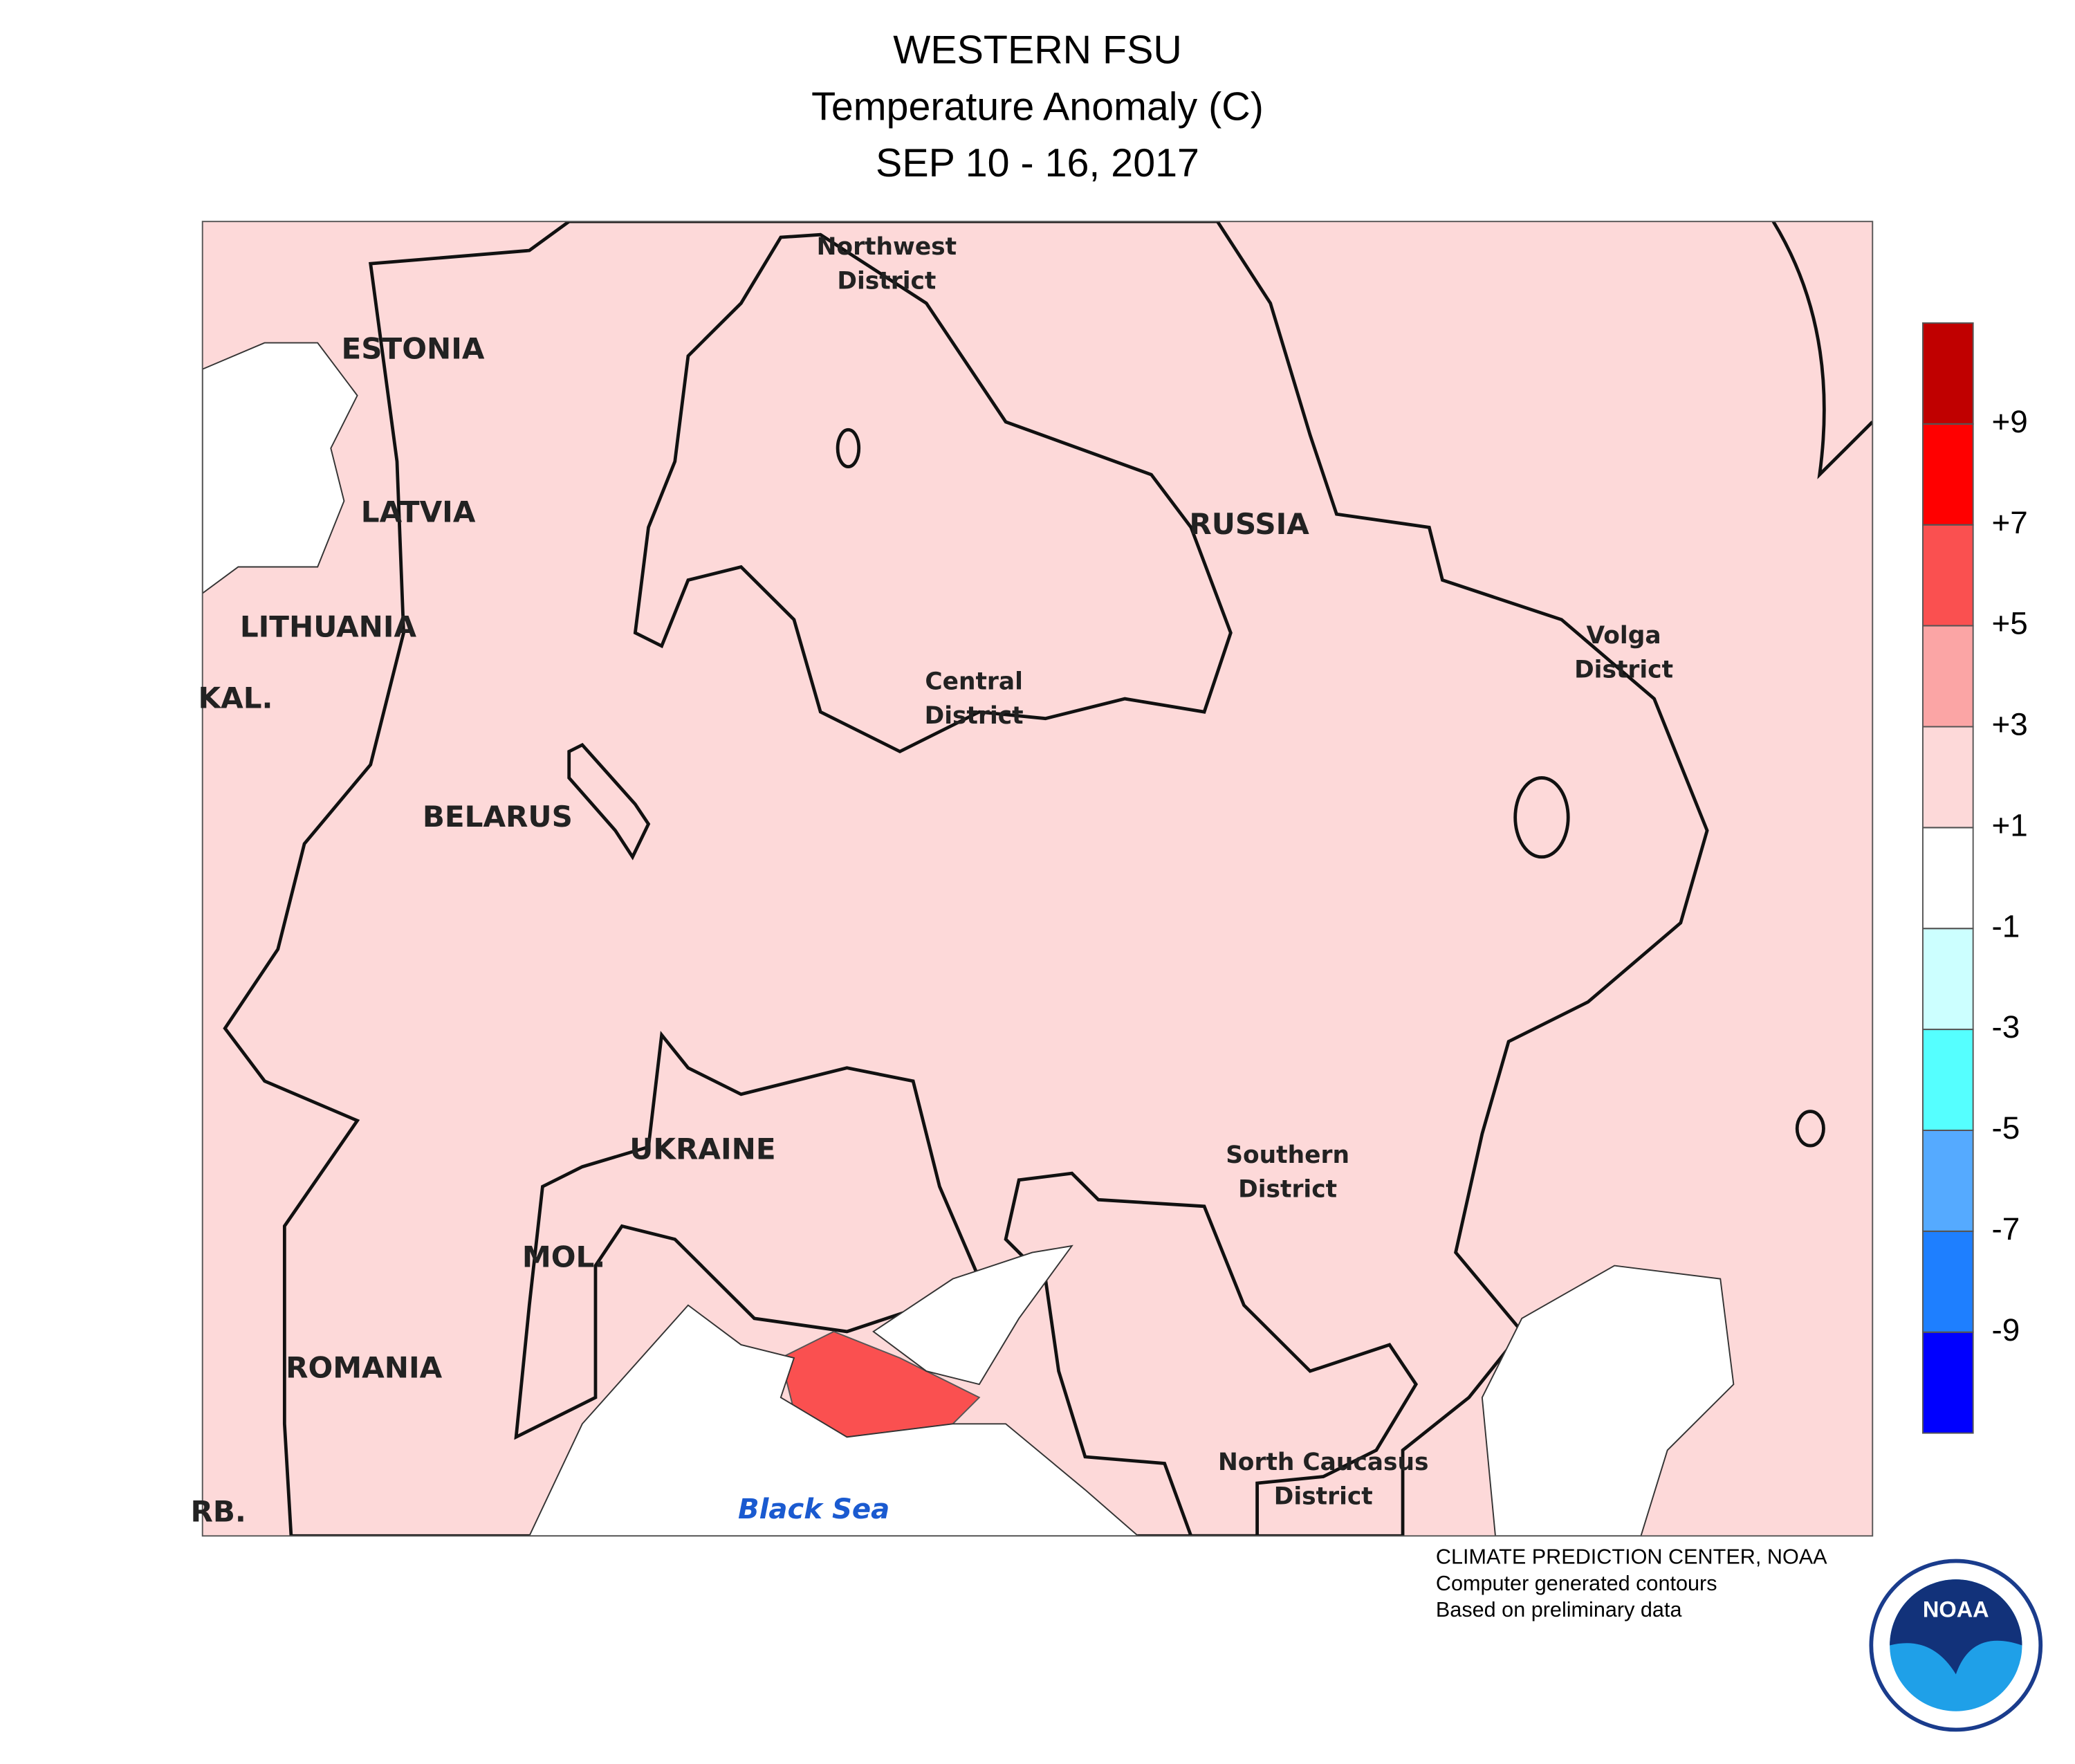  Describe the element at coordinates (418, 512) in the screenshot. I see `country-label: LATVIA` at that location.